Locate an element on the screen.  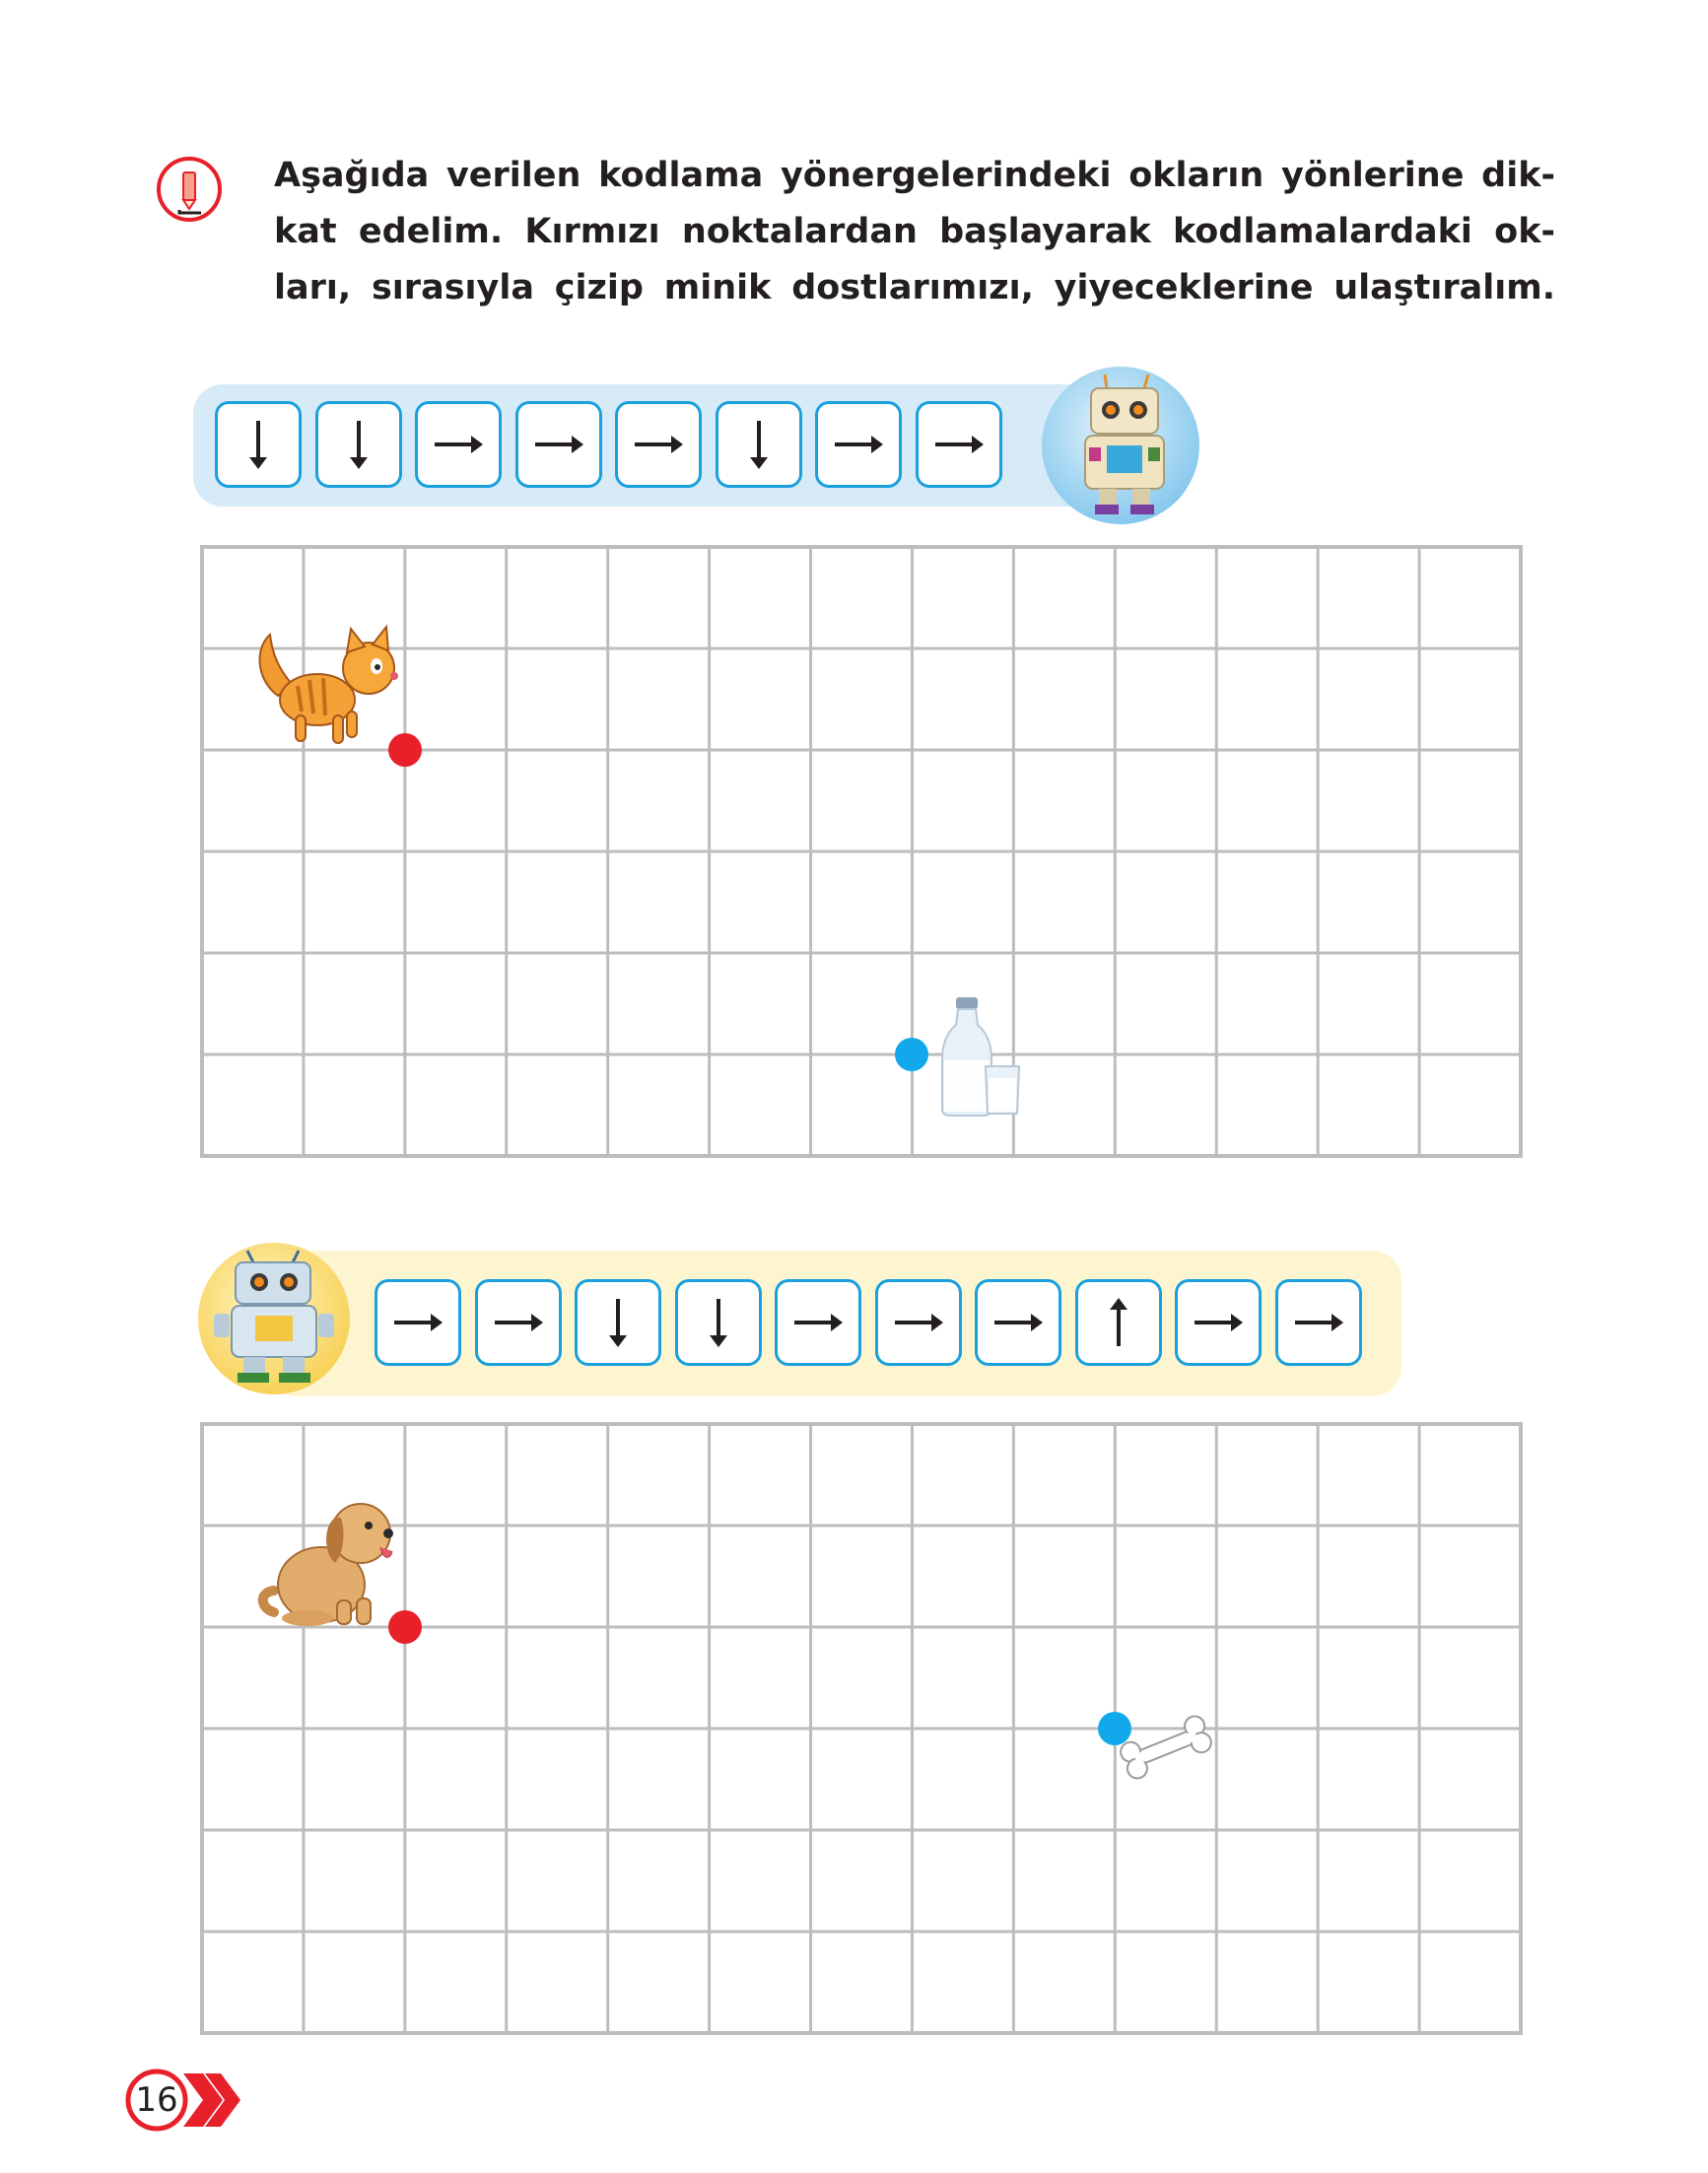
page-number-badge is located at coordinates (182, 2100).